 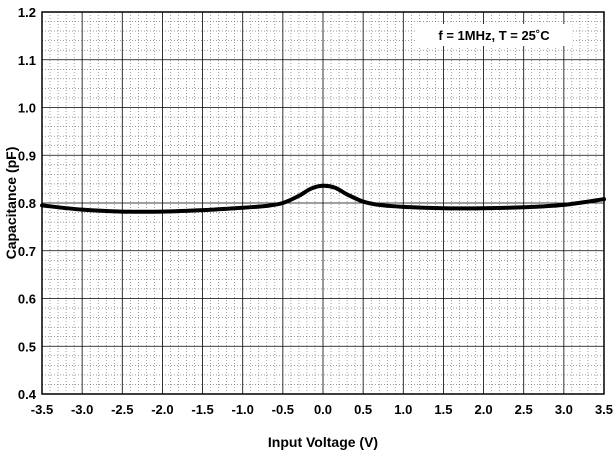 What do you see at coordinates (122, 409) in the screenshot?
I see `x-tick-label: -2.5` at bounding box center [122, 409].